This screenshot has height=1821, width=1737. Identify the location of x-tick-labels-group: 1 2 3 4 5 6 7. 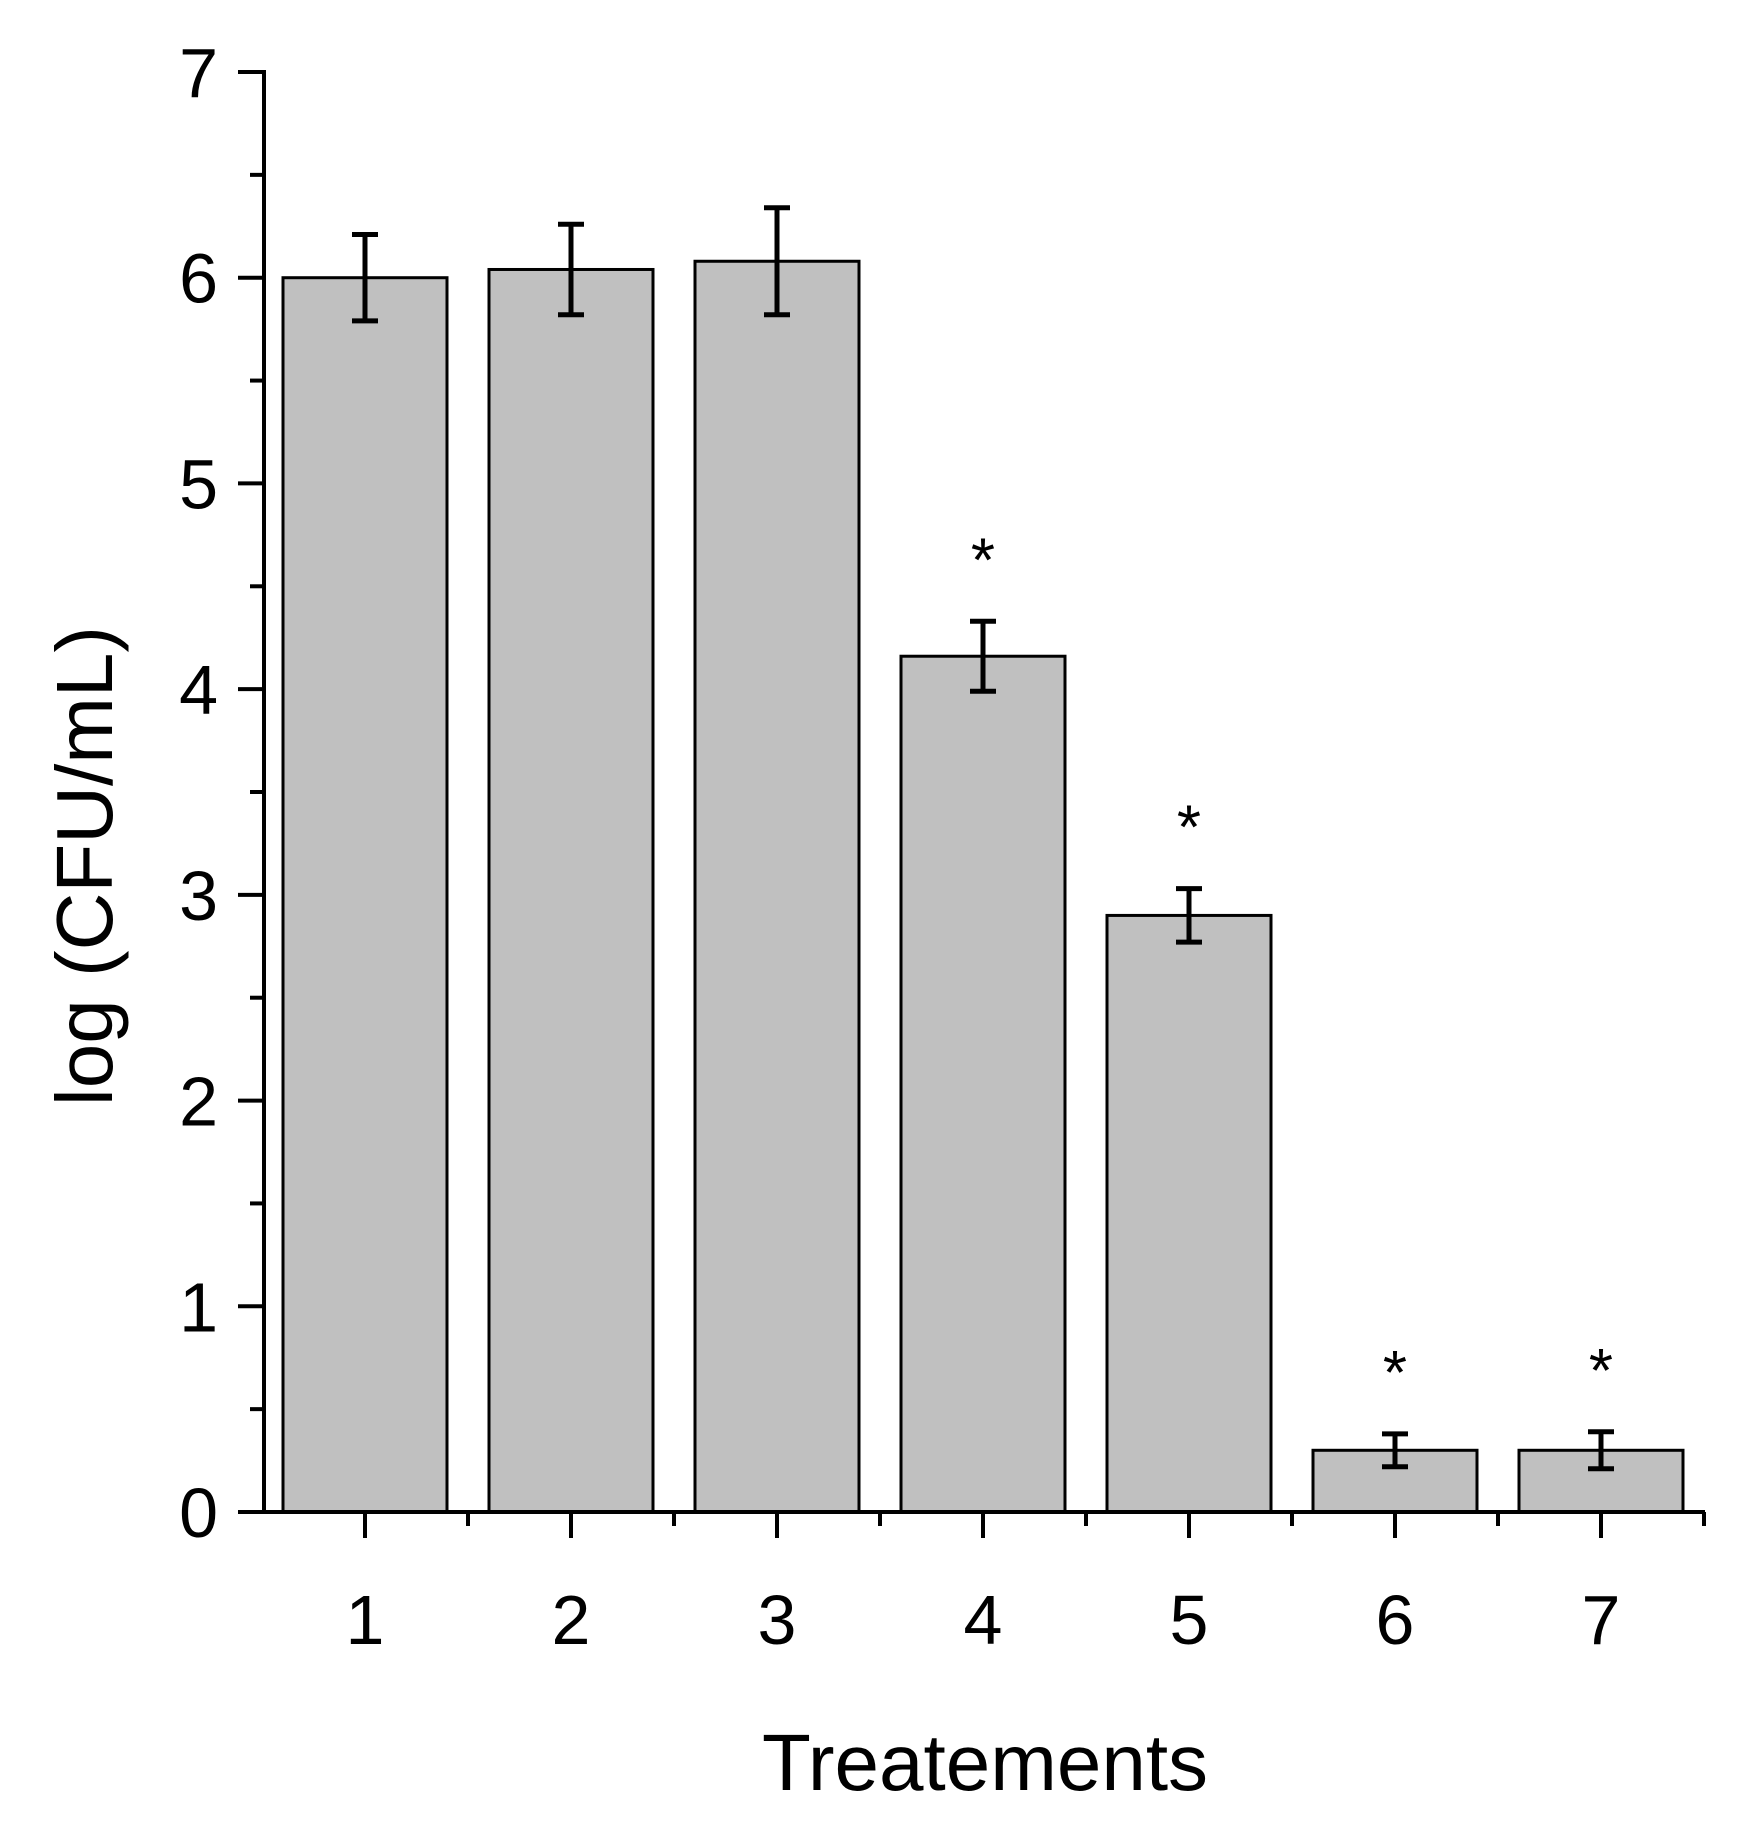
(983, 1620).